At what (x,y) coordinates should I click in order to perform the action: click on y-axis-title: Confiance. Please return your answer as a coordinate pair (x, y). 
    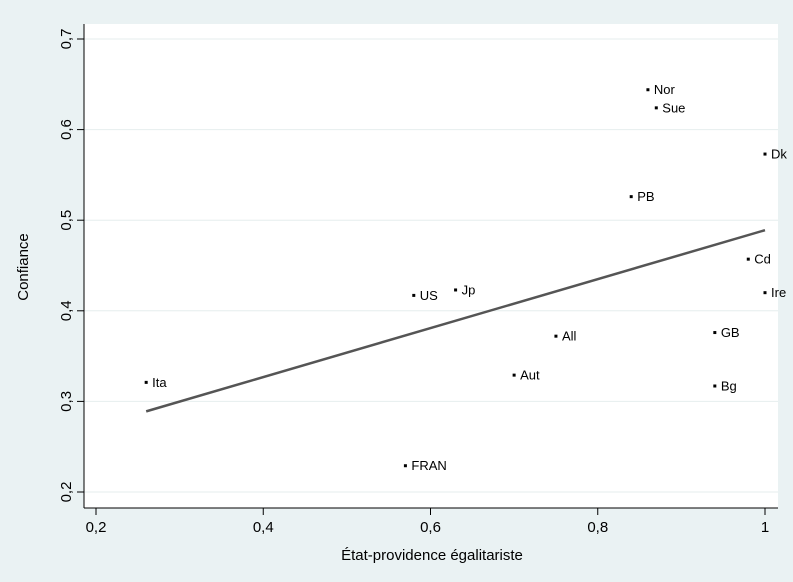
    Looking at the image, I should click on (23, 267).